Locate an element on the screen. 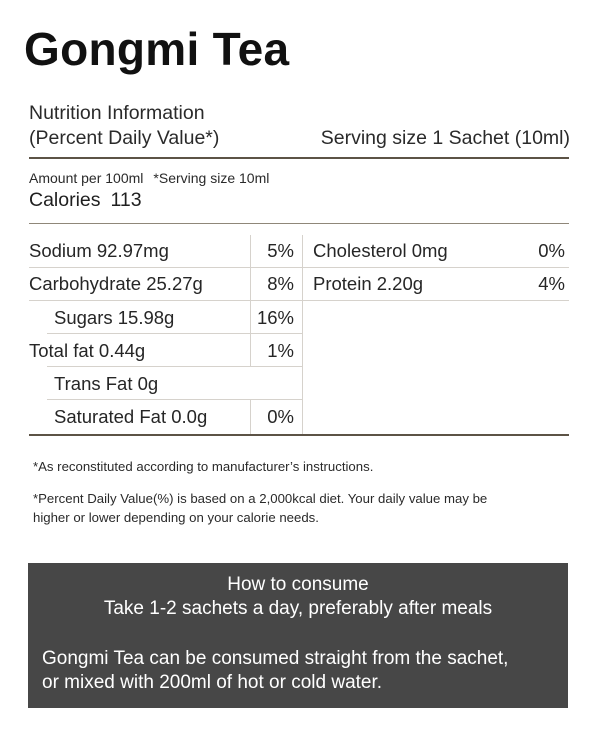 This screenshot has height=744, width=594. table-bottom-divider is located at coordinates (299, 435).